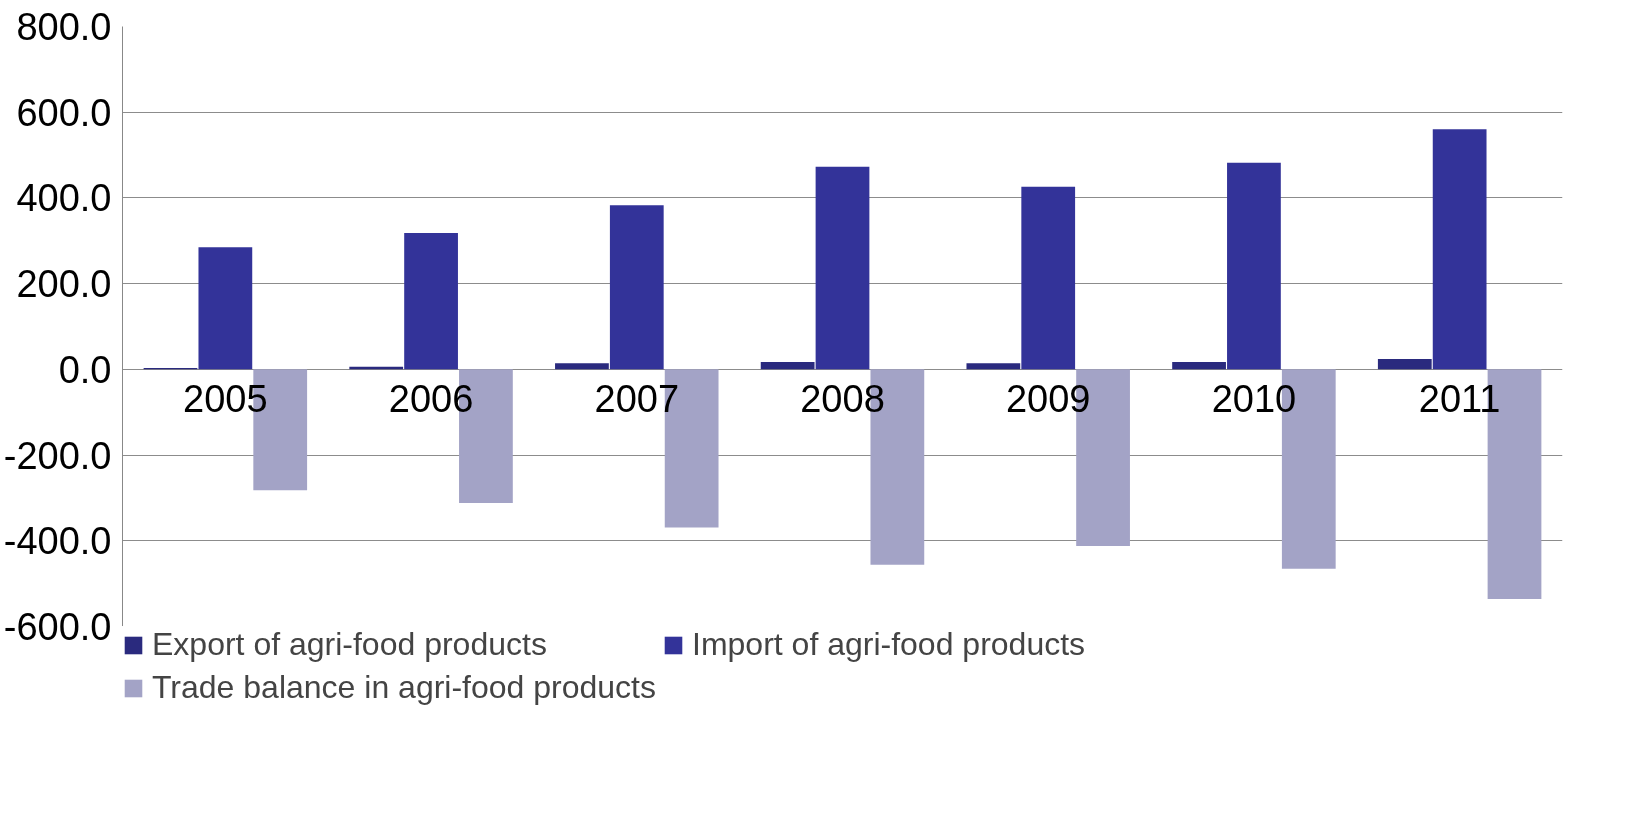 The width and height of the screenshot is (1651, 813). I want to click on y-tick-label: 600.0, so click(64, 112).